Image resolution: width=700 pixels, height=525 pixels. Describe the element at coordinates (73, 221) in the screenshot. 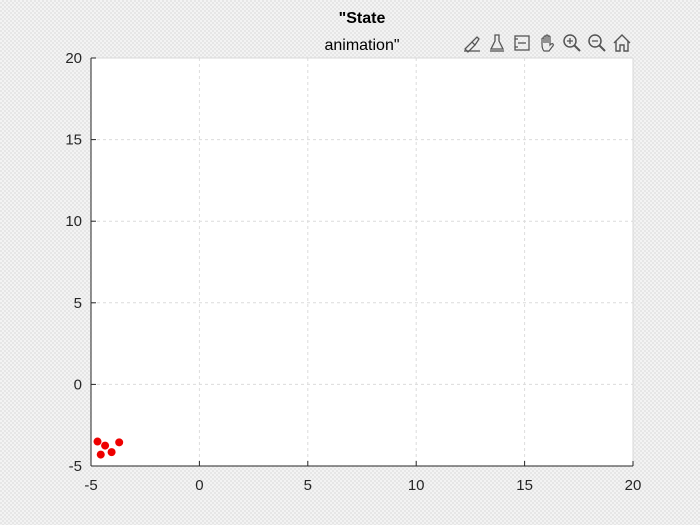

I see `y-tick-label: 10` at that location.